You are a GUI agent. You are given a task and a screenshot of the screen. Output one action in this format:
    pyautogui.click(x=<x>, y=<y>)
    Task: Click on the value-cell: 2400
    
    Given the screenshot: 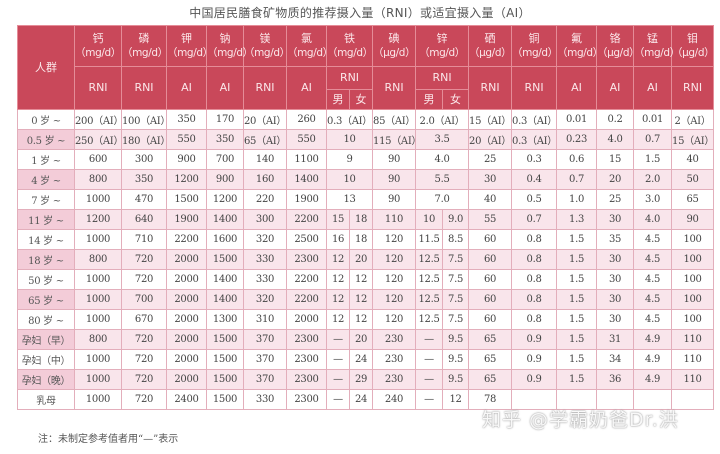 What is the action you would take?
    pyautogui.click(x=186, y=399)
    